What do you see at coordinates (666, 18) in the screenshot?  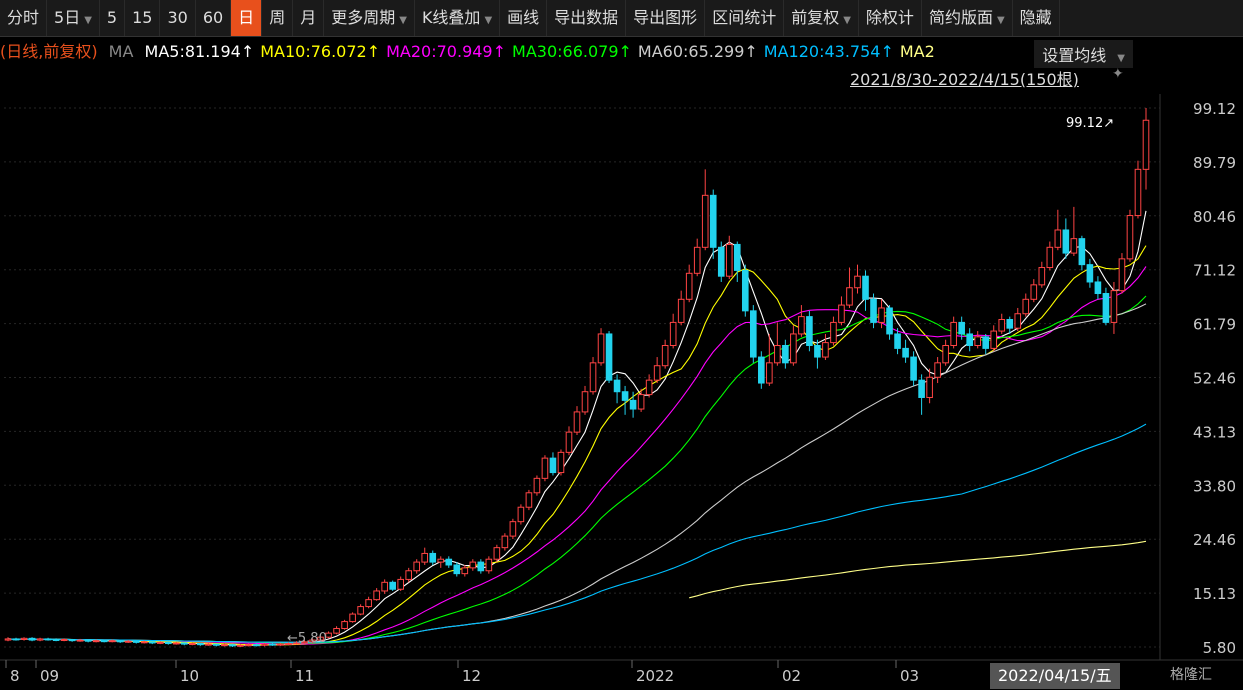 I see `period-tab-13: 导出图形` at bounding box center [666, 18].